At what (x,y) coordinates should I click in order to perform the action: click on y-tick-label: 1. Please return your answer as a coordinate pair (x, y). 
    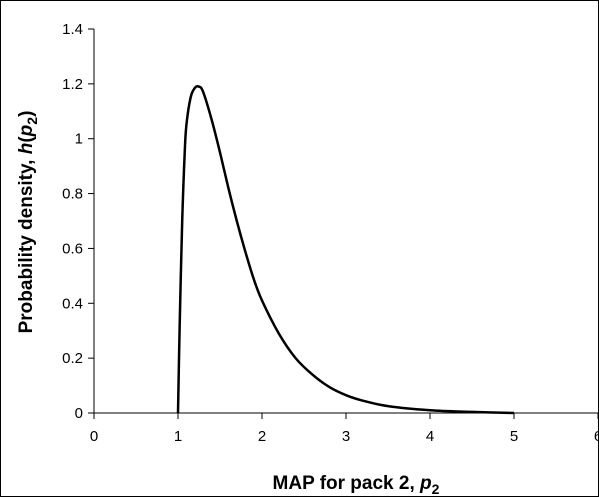
    Looking at the image, I should click on (79, 139).